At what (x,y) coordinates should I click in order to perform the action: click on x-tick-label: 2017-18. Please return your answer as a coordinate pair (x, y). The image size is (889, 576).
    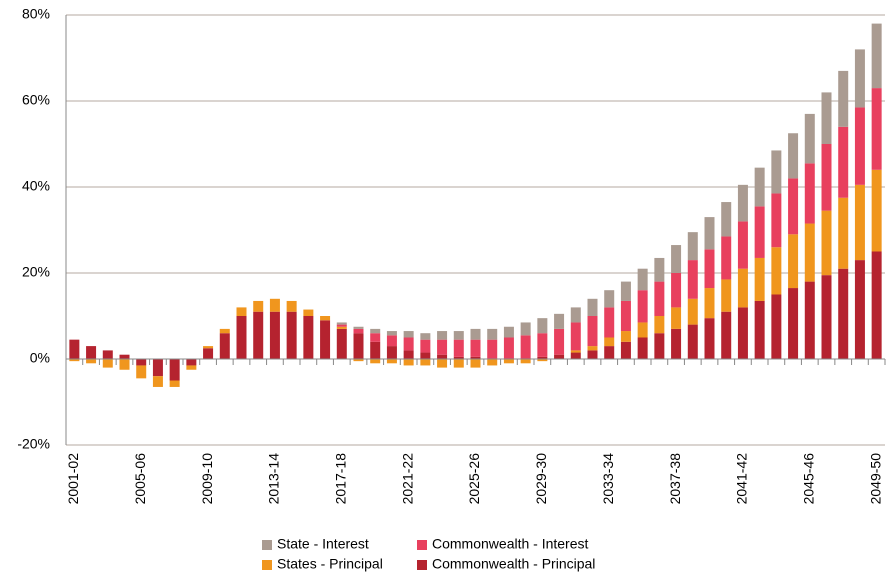
    Looking at the image, I should click on (340, 479).